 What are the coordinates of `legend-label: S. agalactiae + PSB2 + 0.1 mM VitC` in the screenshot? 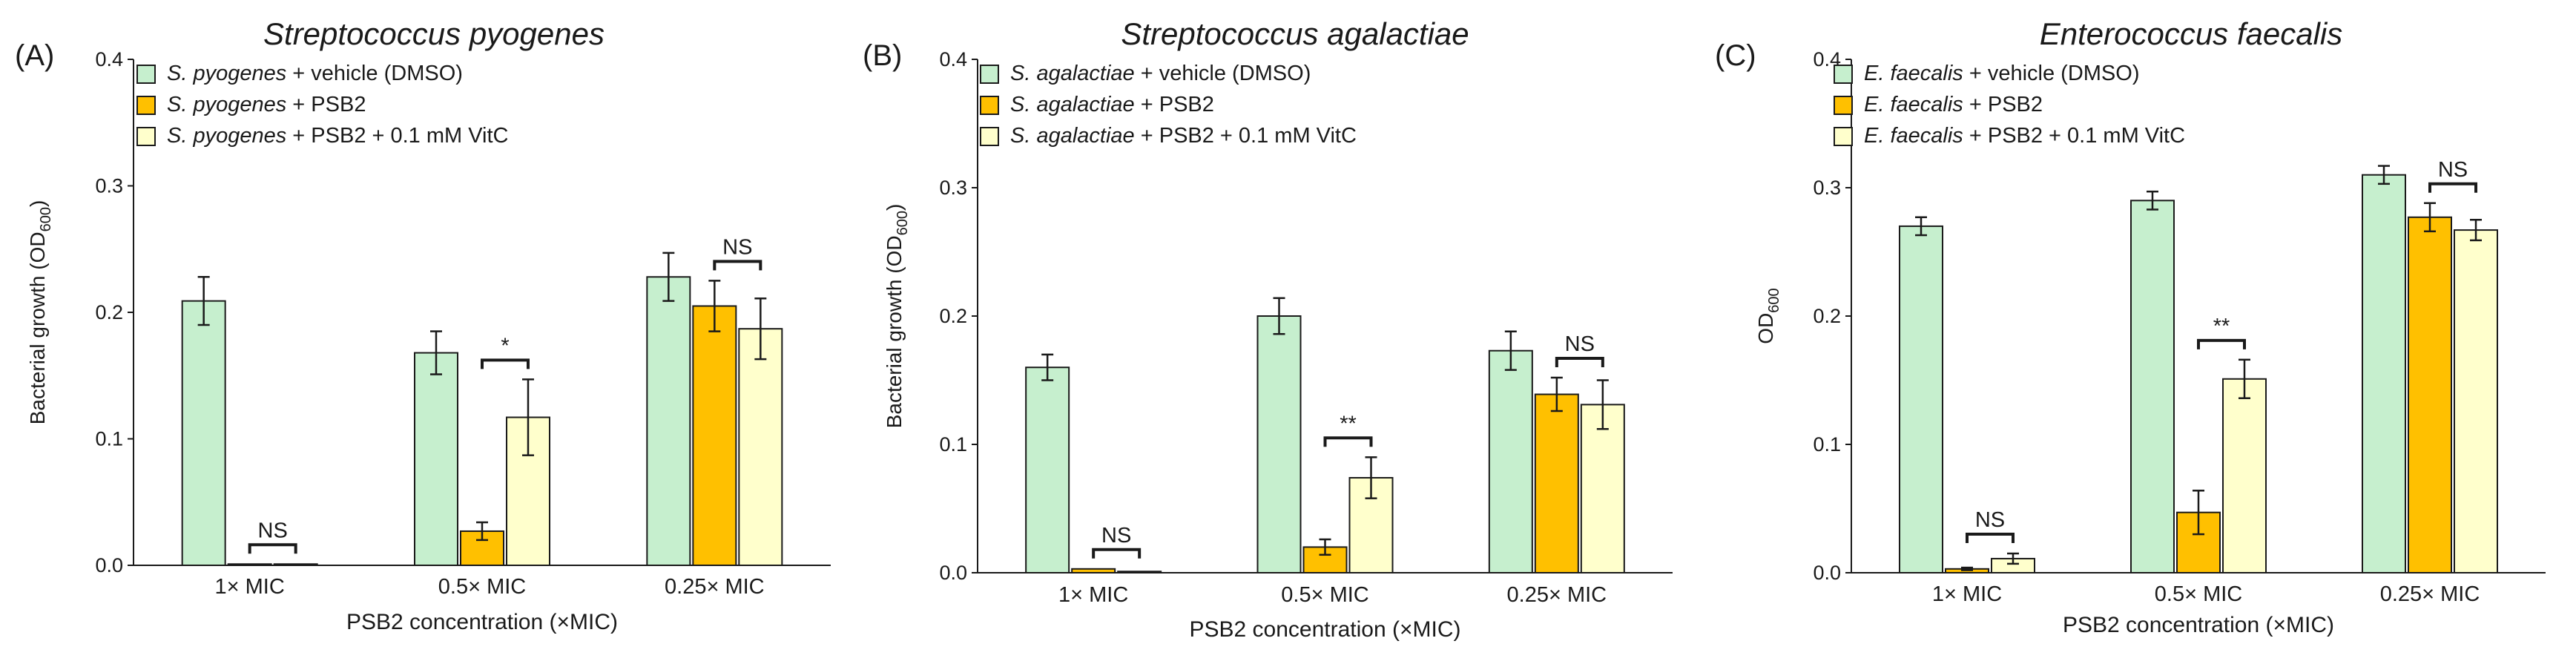 It's located at (1184, 136).